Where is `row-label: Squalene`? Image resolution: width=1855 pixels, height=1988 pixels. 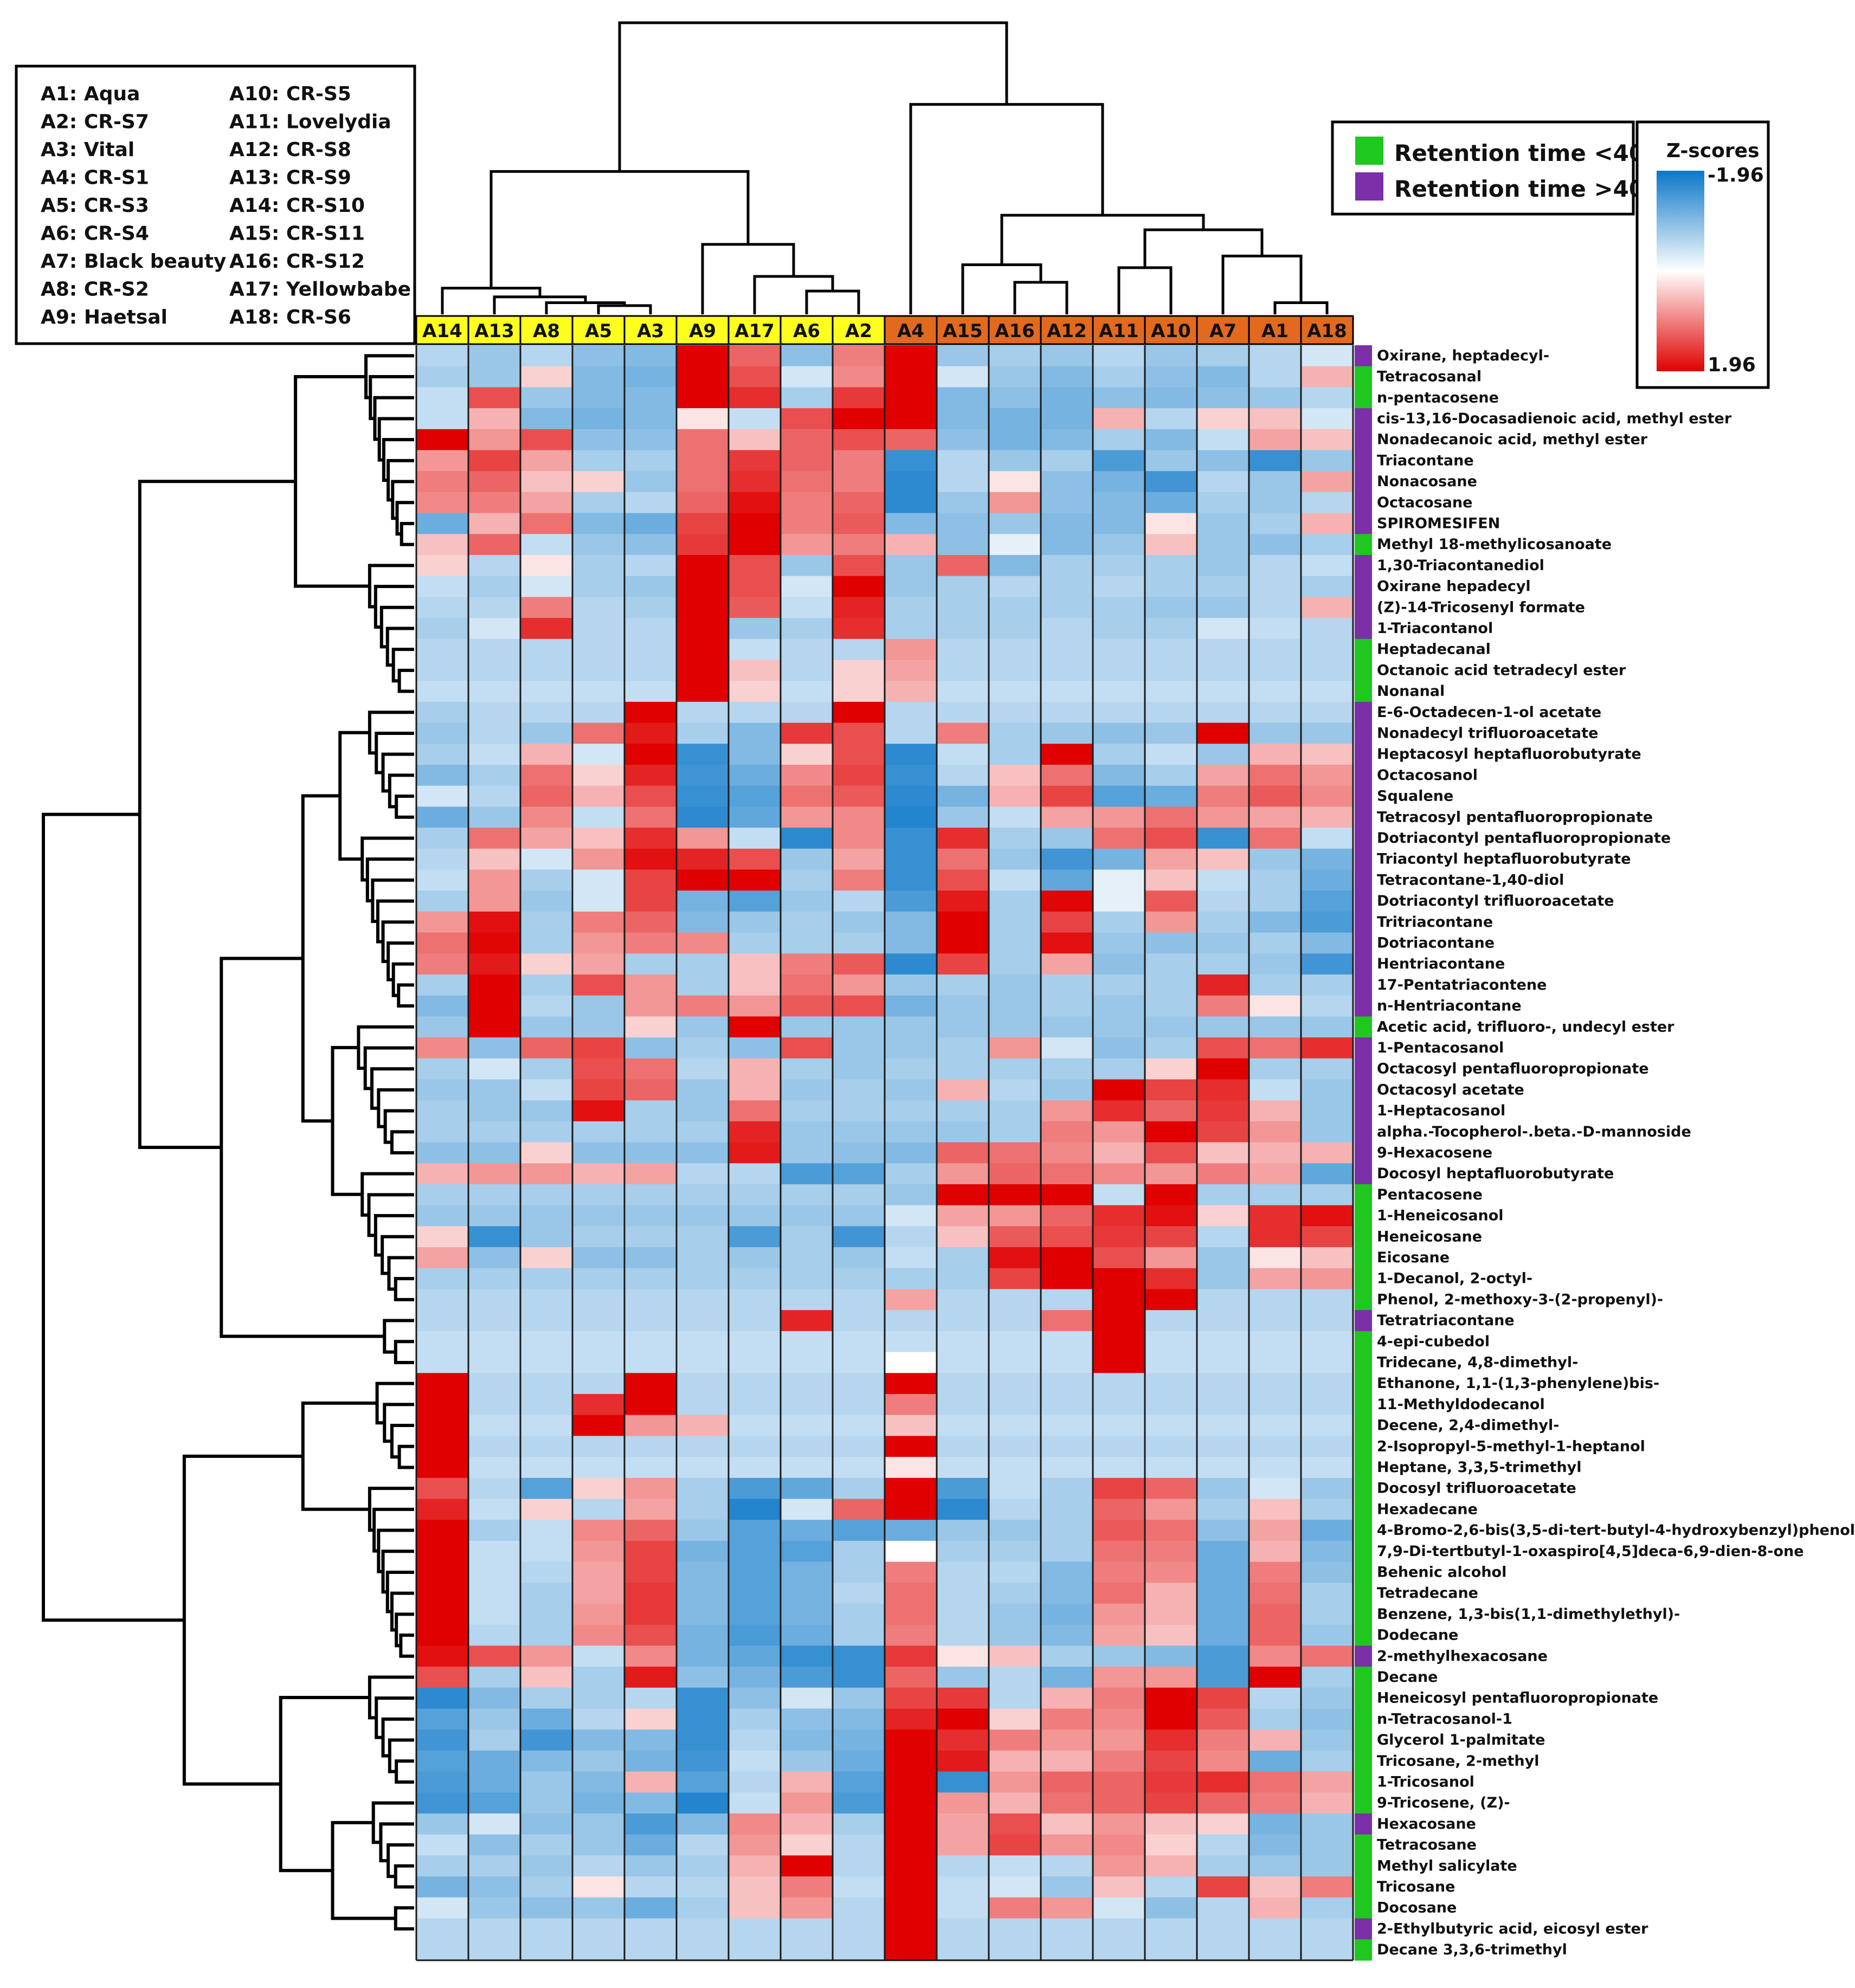 row-label: Squalene is located at coordinates (1415, 797).